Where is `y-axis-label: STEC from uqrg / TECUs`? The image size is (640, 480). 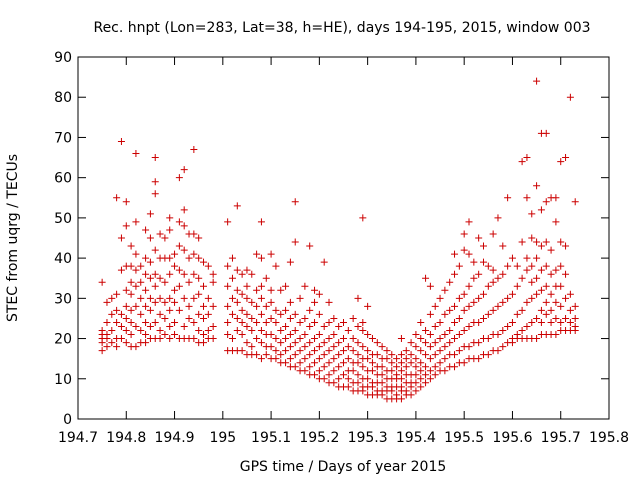 y-axis-label: STEC from uqrg / TECUs is located at coordinates (13, 238).